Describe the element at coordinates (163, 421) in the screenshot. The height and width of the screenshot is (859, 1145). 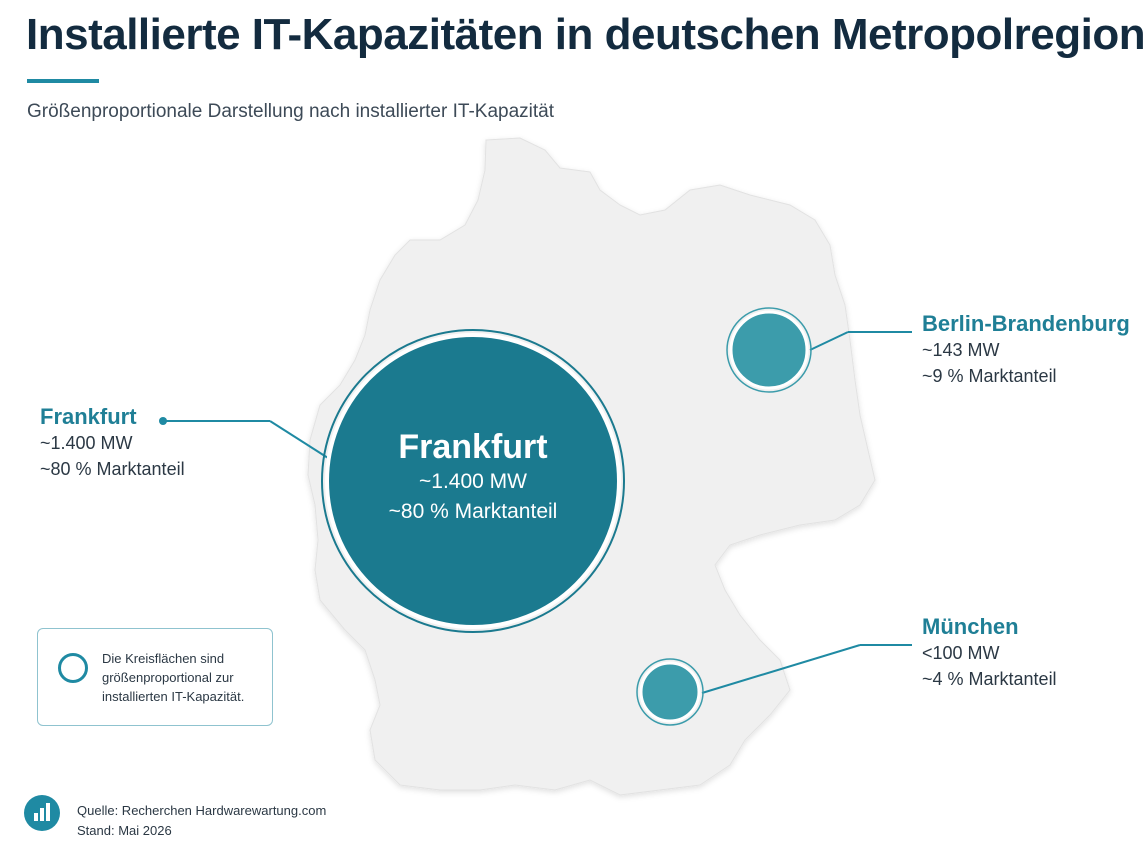
I see `frankfurt-callout-dot` at that location.